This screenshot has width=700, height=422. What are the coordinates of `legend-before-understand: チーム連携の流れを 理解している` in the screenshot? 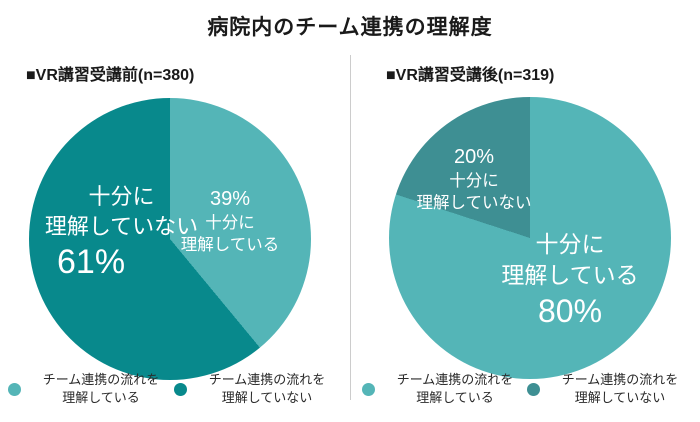 It's located at (89, 388).